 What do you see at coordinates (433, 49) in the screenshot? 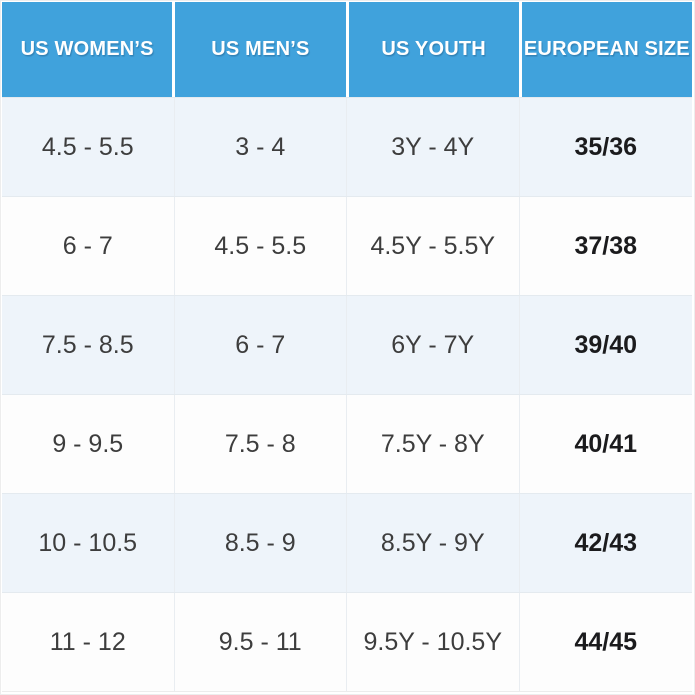
I see `column-header-us-youth: US YOUTH` at bounding box center [433, 49].